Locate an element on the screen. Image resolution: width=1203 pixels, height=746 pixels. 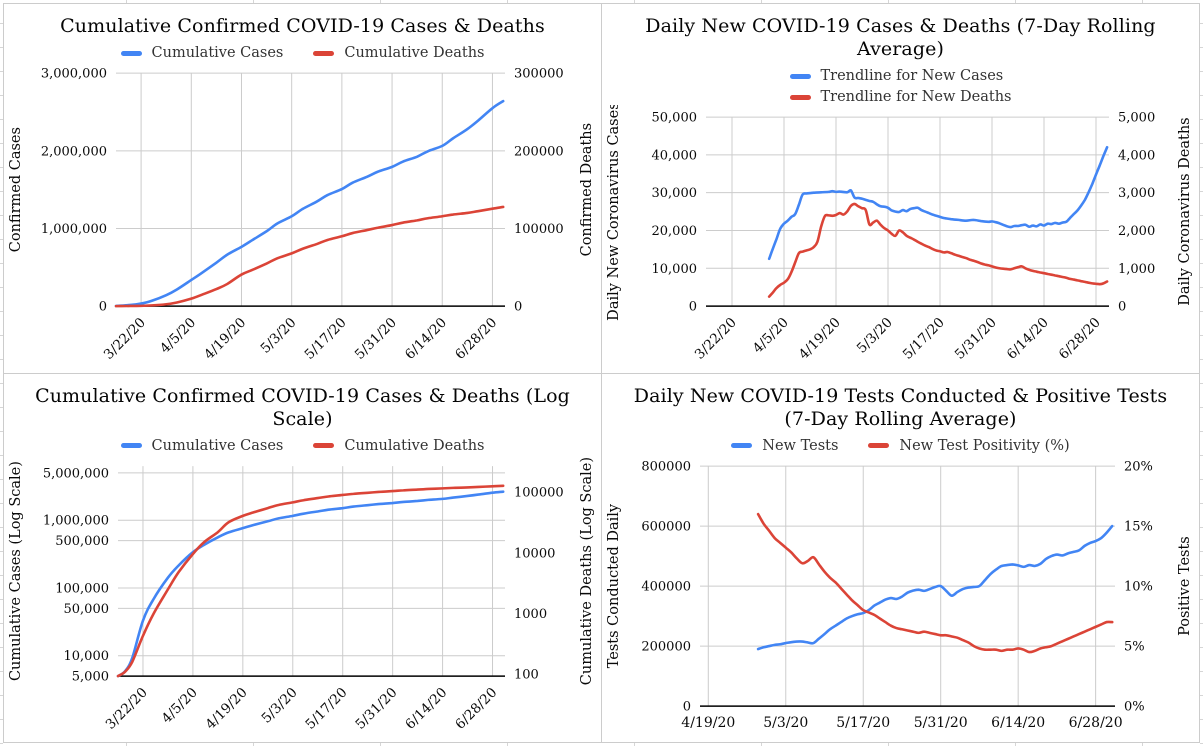
svg-text: 10,000 is located at coordinates (87, 656).